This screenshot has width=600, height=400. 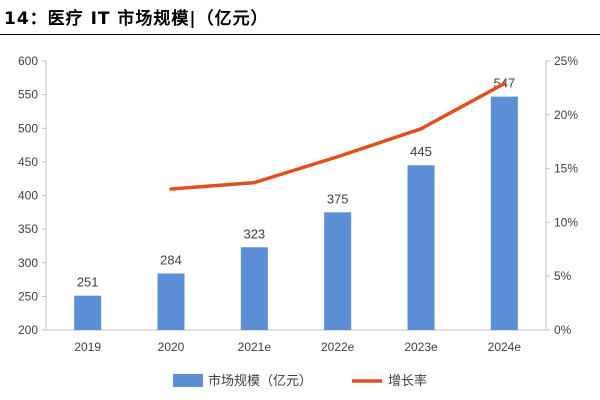 I want to click on x-tick-label: 2022e, so click(x=338, y=347).